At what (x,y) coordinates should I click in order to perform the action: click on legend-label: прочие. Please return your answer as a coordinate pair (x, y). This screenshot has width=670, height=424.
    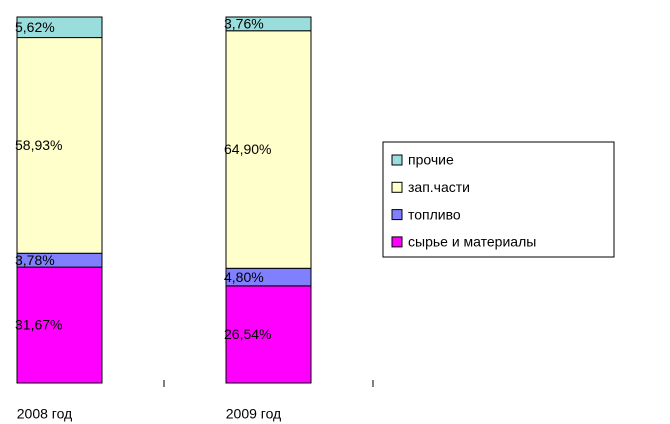
    Looking at the image, I should click on (431, 160).